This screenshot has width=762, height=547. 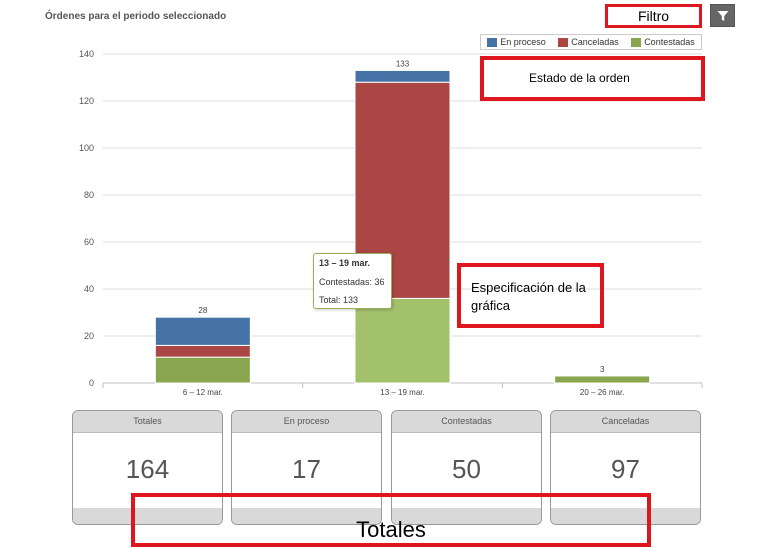 I want to click on totales-card: Totales 164, so click(x=147, y=467).